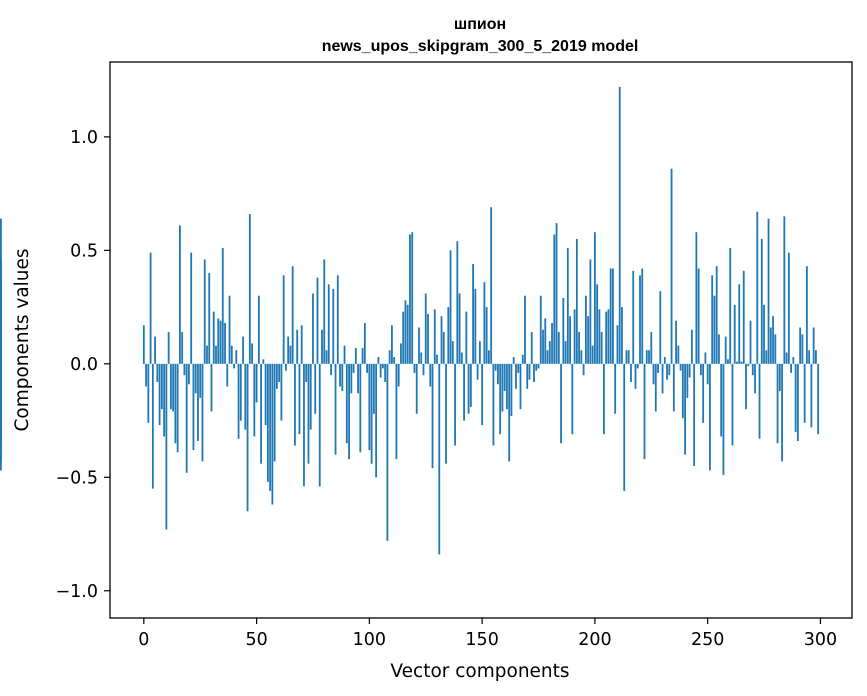 The image size is (867, 696). What do you see at coordinates (84, 138) in the screenshot?
I see `y-tick-label: 1.0` at bounding box center [84, 138].